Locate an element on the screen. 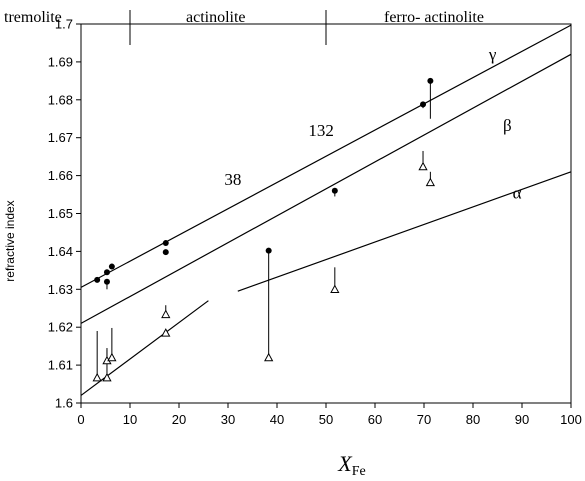 The height and width of the screenshot is (481, 585). y-tick-label: 1.6 is located at coordinates (64, 403).